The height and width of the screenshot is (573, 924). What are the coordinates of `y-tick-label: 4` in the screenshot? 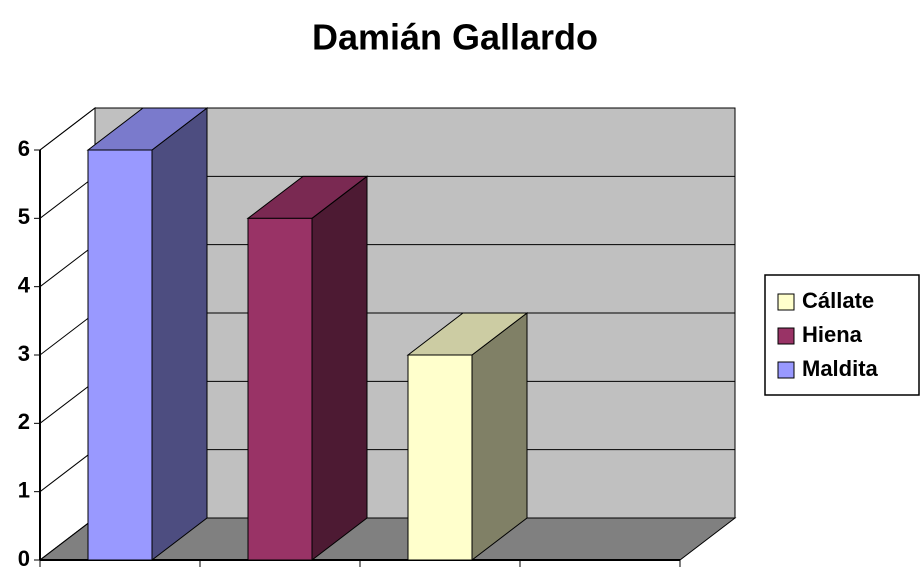 It's located at (24, 284).